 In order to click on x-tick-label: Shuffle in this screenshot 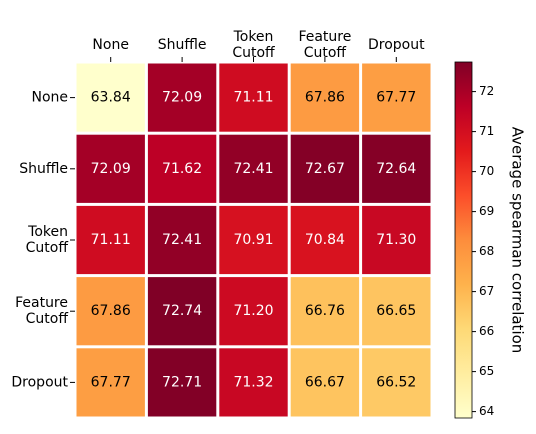, I will do `click(182, 45)`.